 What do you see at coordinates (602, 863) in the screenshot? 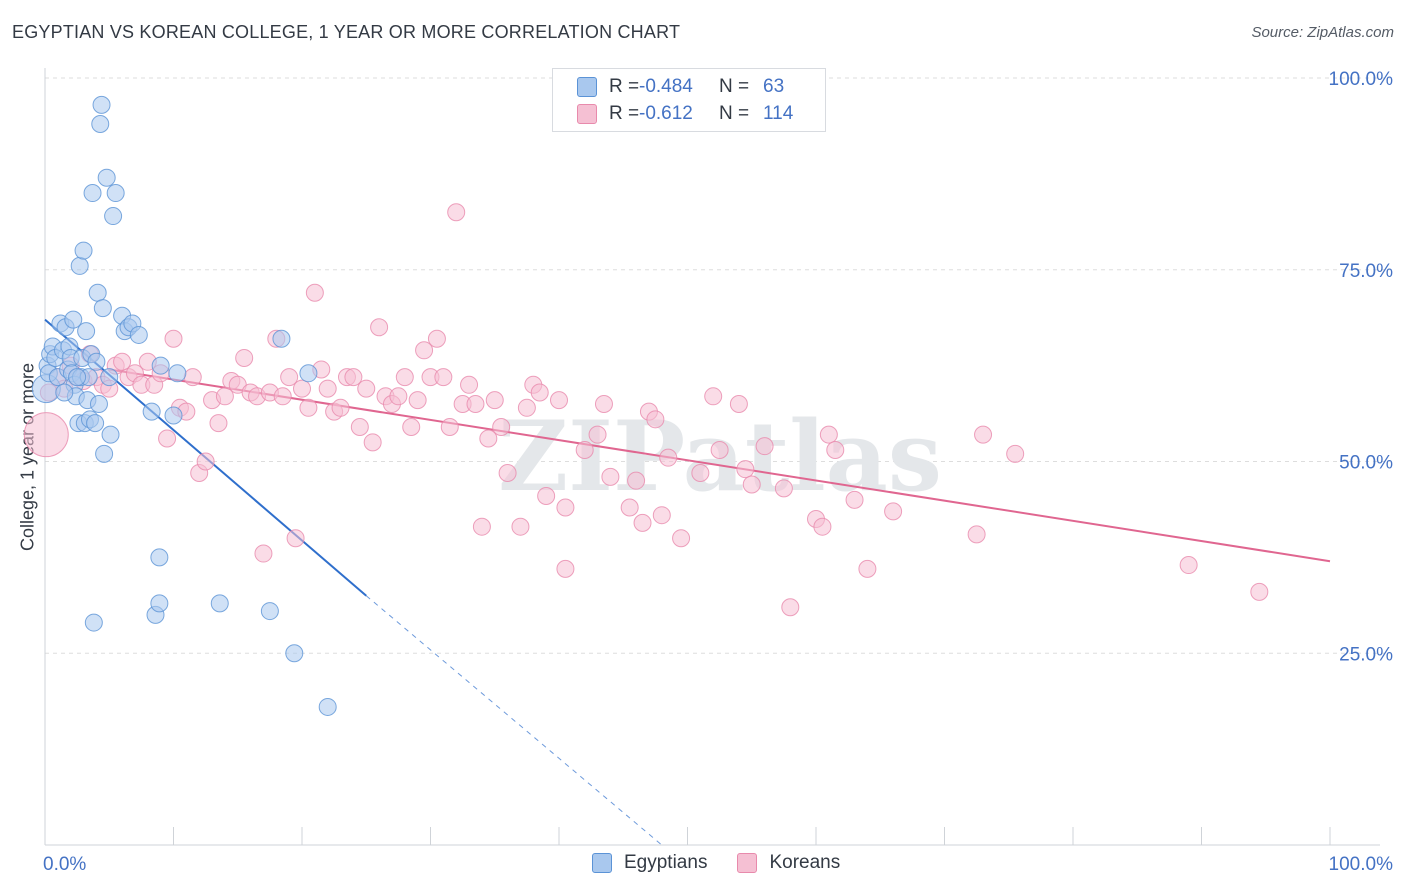
I see `egyptians-swatch` at bounding box center [602, 863].